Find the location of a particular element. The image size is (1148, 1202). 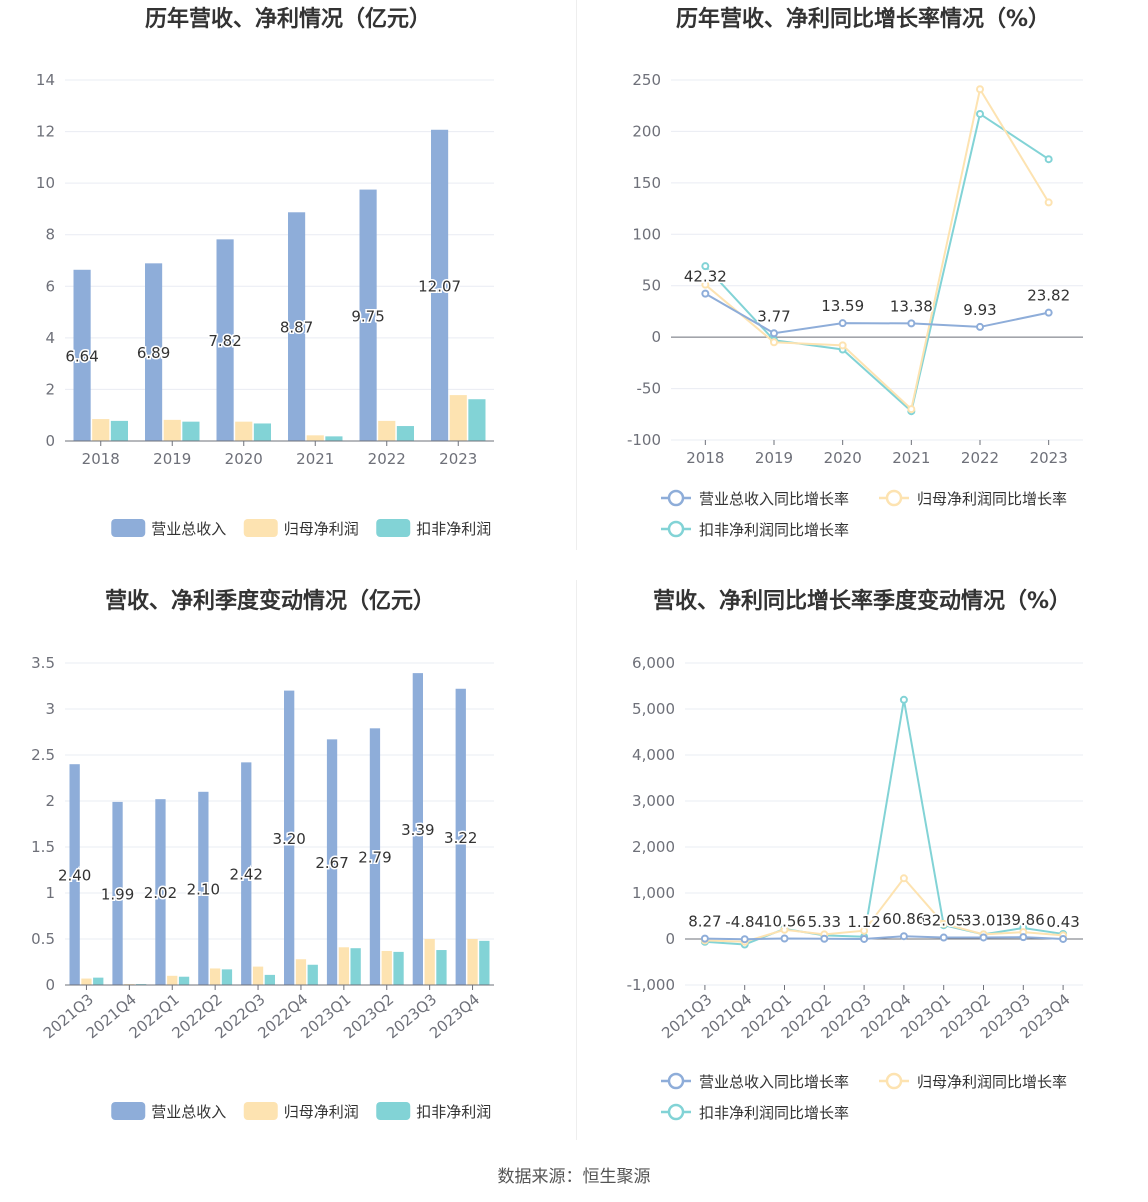

y-tick-label: 4 is located at coordinates (50, 338).